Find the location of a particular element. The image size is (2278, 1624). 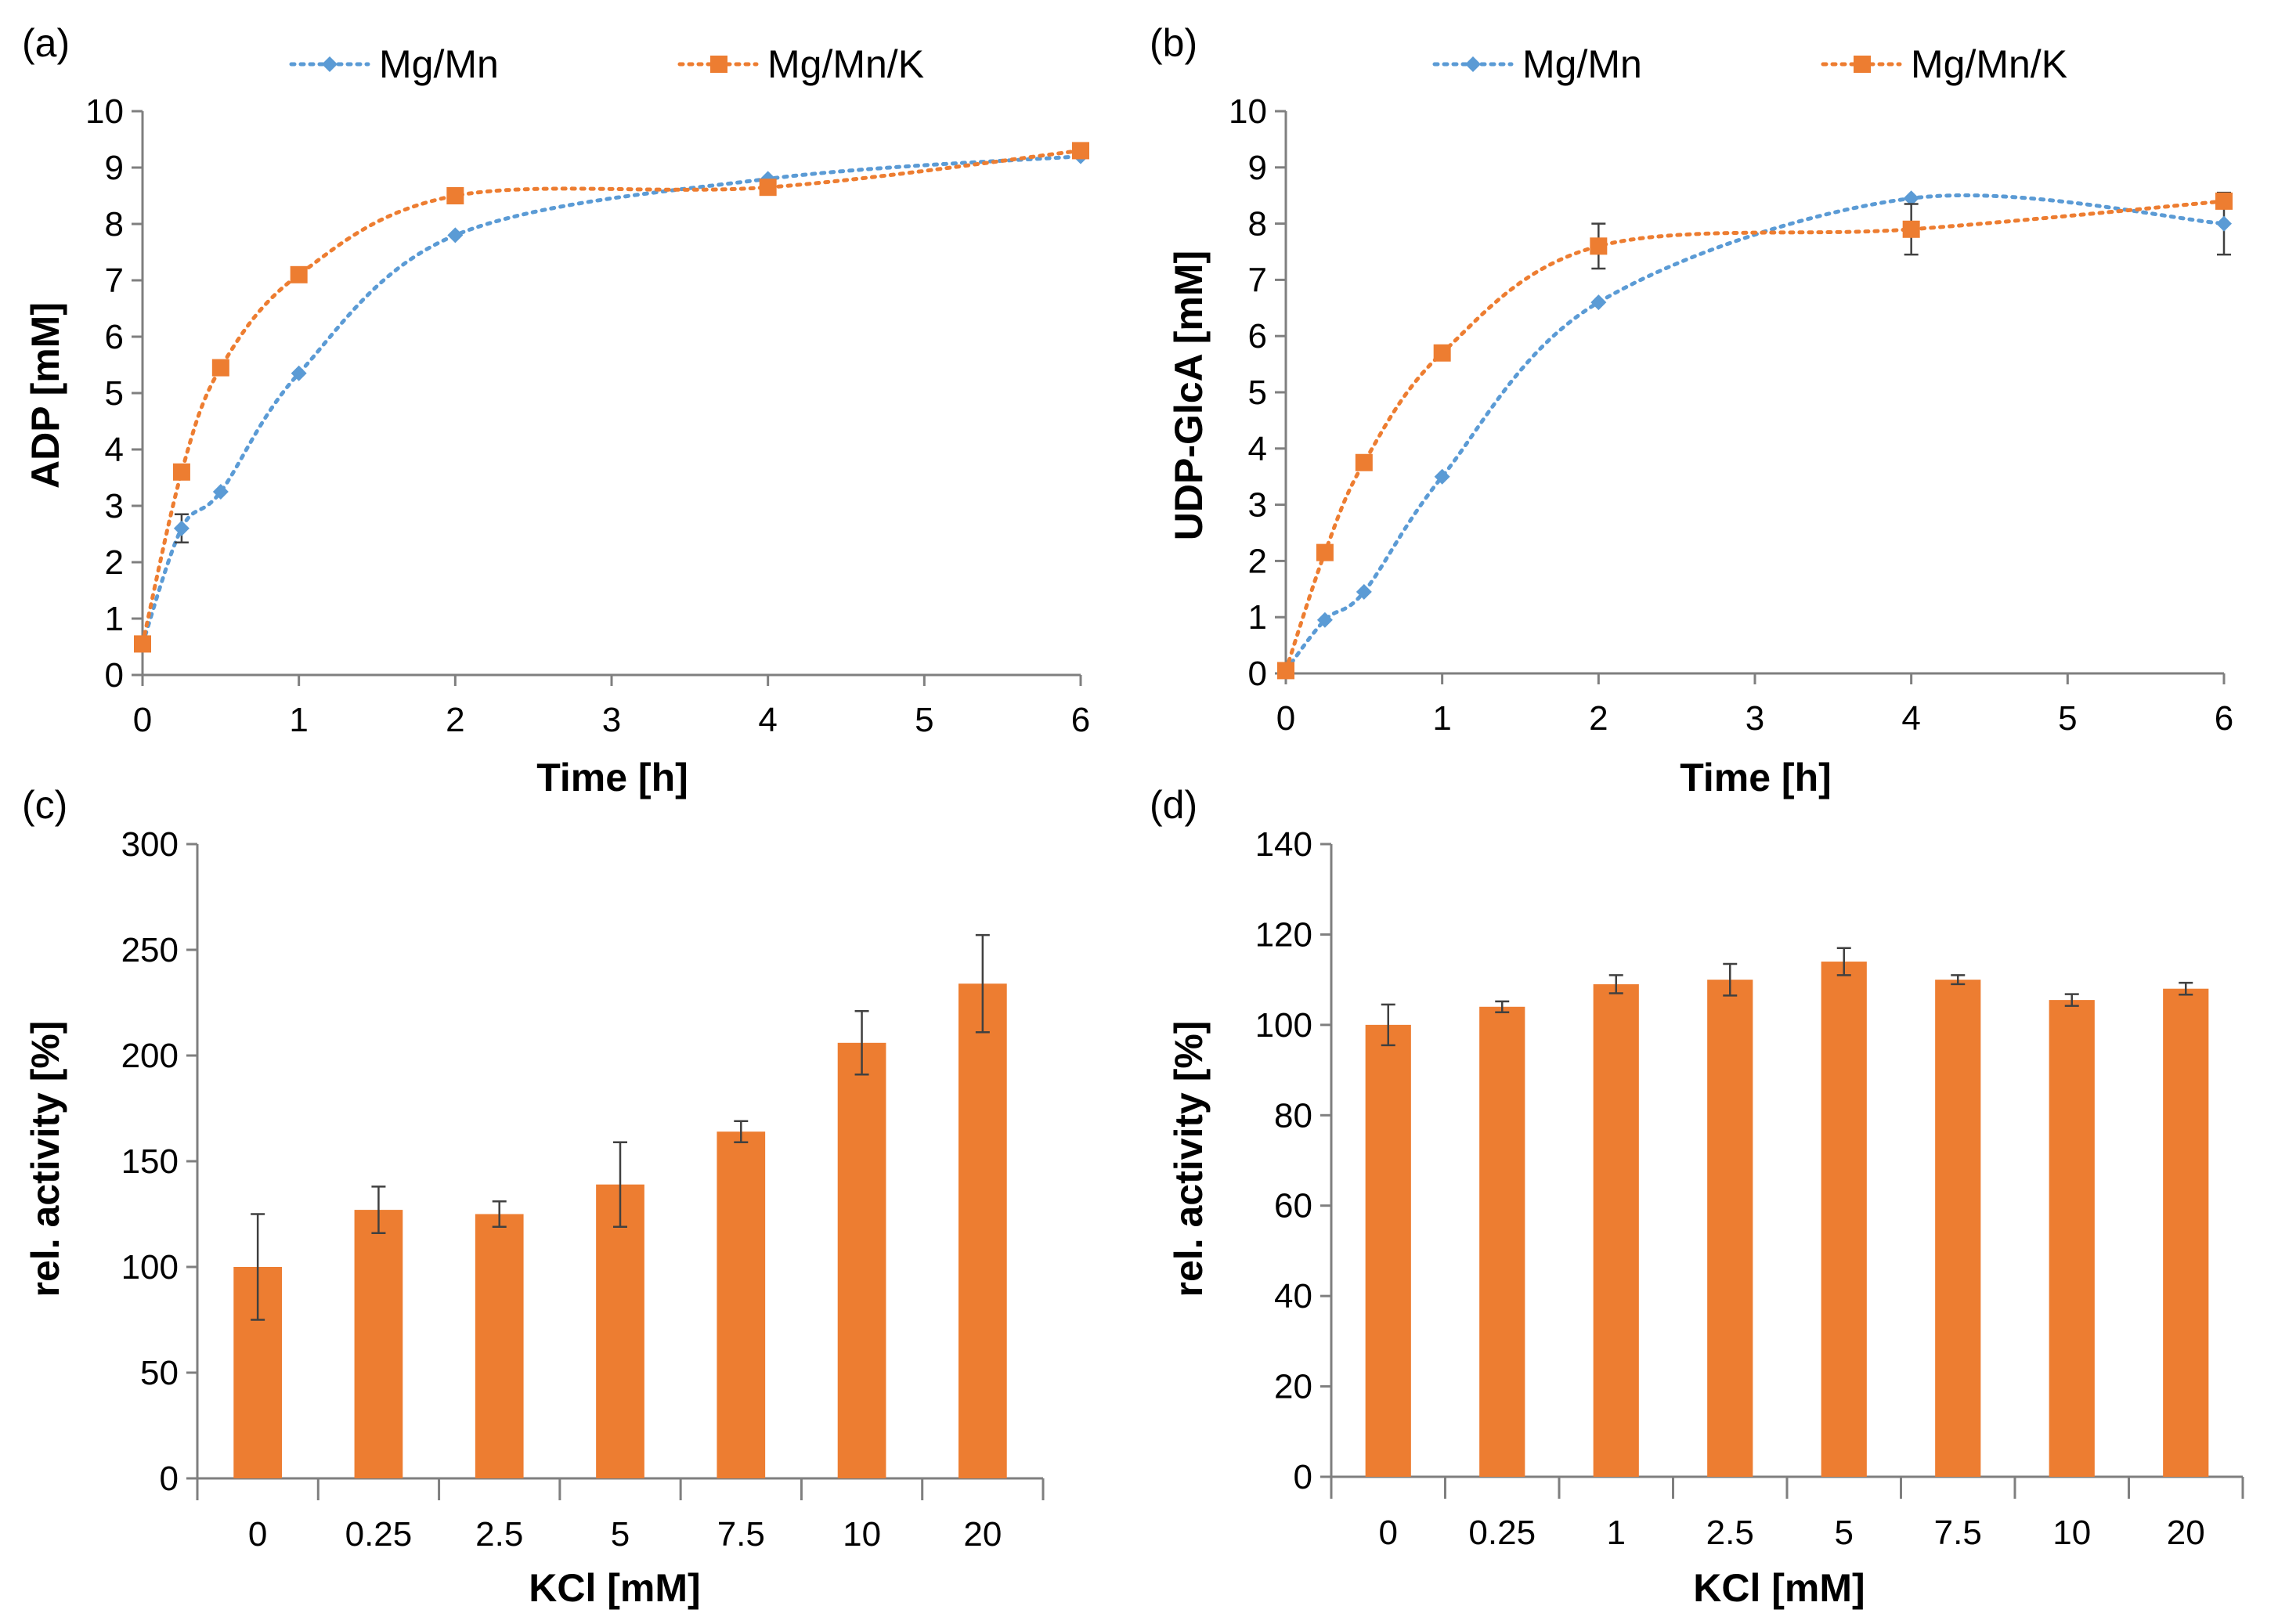

y-tick-label: 140 is located at coordinates (1283, 845).